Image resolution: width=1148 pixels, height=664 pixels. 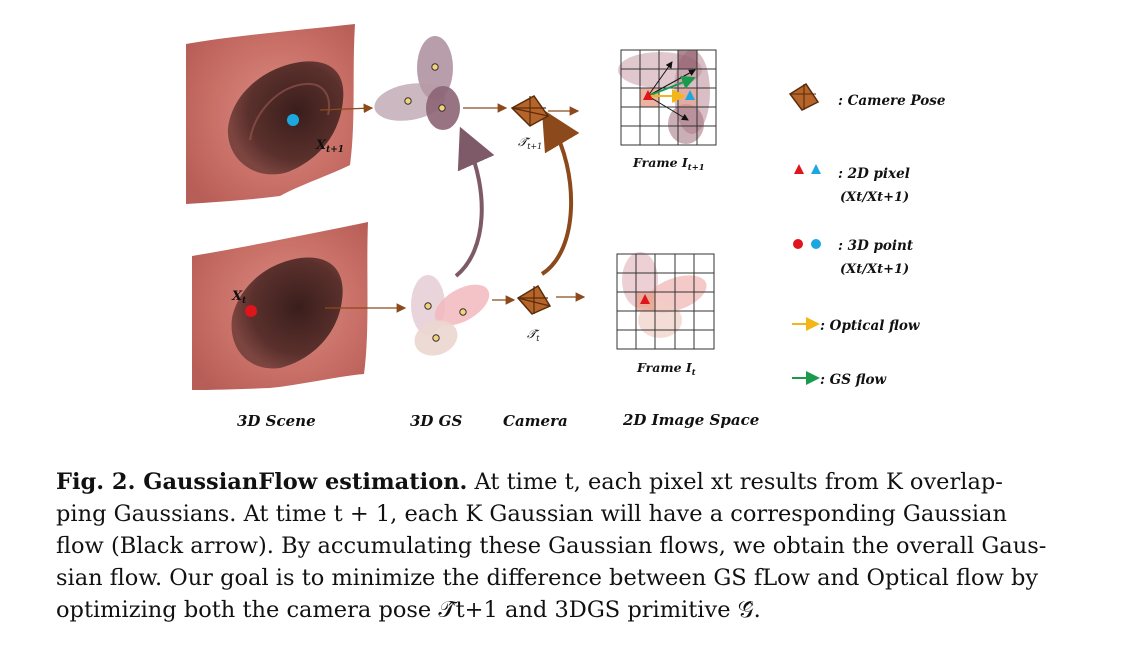 What do you see at coordinates (874, 174) in the screenshot?
I see `svg-text:: 2D pixel: : 2D pixel` at bounding box center [874, 174].